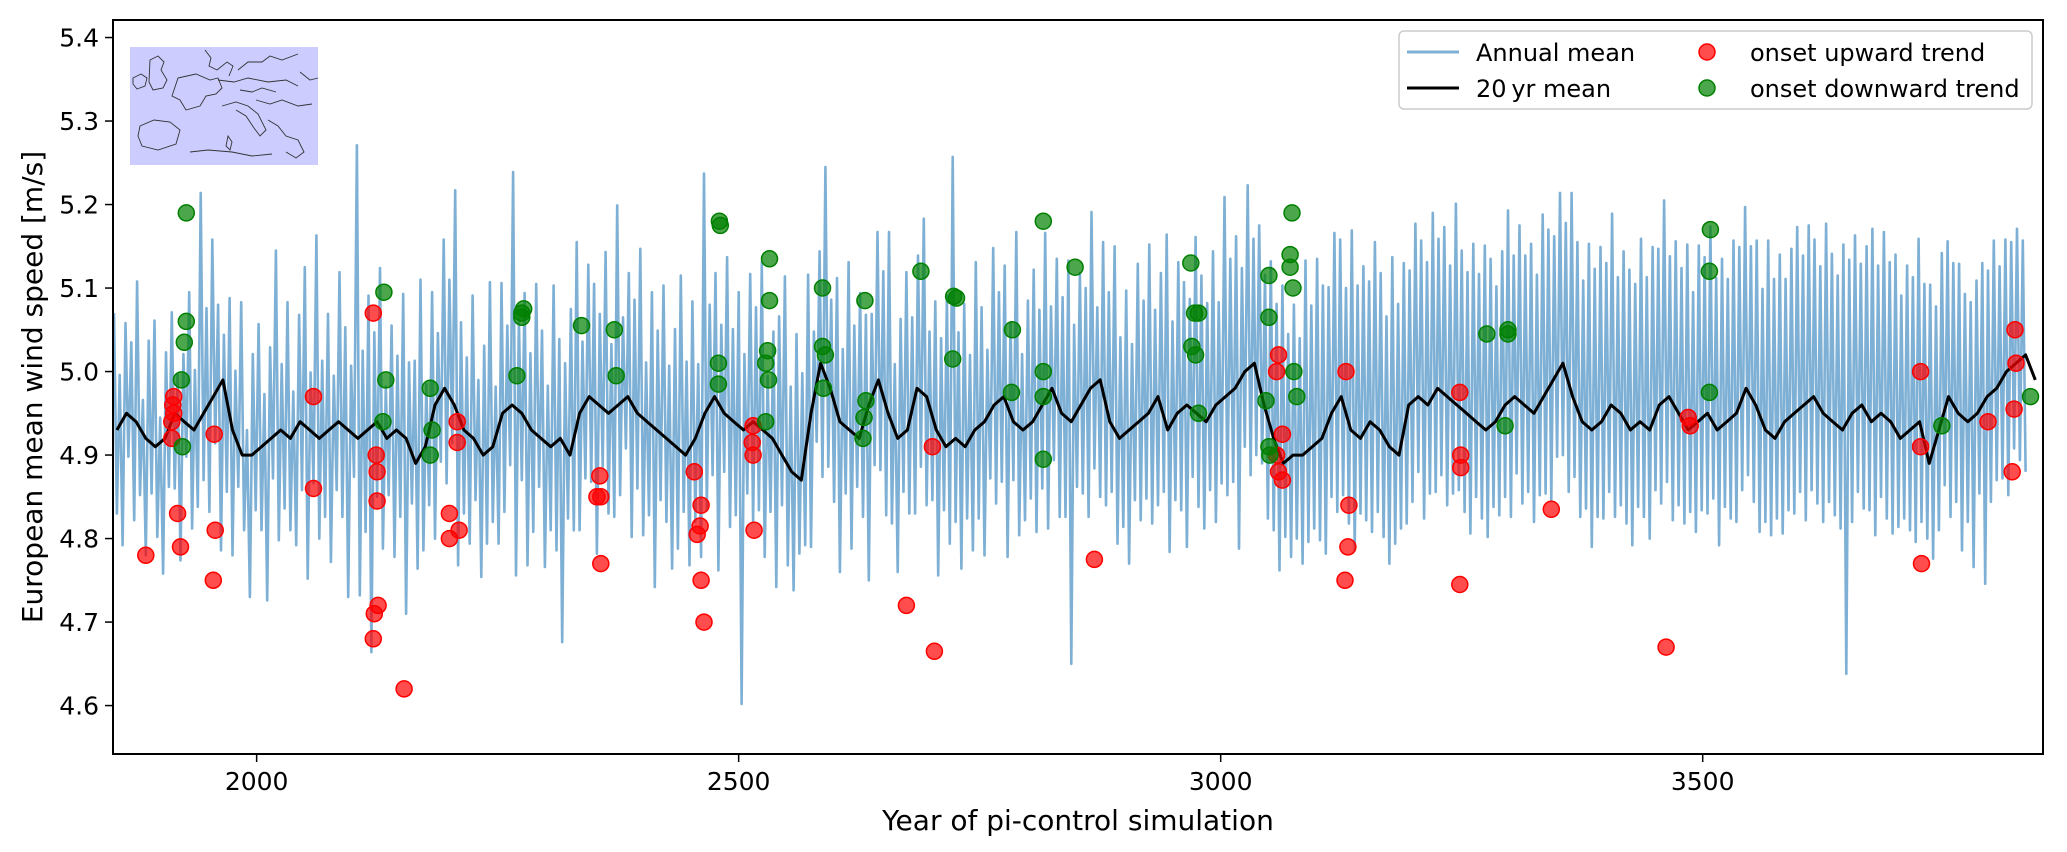 This screenshot has height=852, width=2067. Describe the element at coordinates (1707, 52) in the screenshot. I see `legend-upward-marker` at that location.